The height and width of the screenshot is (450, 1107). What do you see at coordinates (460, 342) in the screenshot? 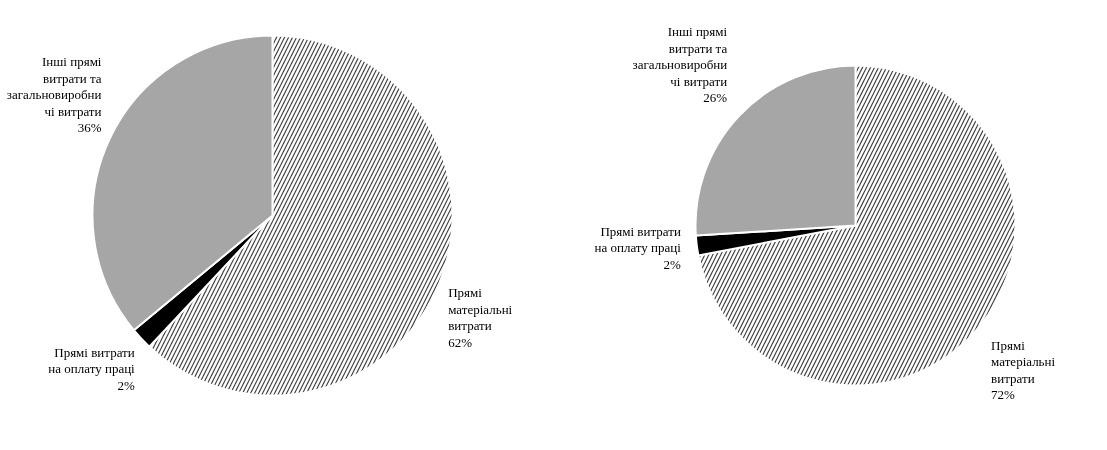
I see `data-label: 62%` at bounding box center [460, 342].